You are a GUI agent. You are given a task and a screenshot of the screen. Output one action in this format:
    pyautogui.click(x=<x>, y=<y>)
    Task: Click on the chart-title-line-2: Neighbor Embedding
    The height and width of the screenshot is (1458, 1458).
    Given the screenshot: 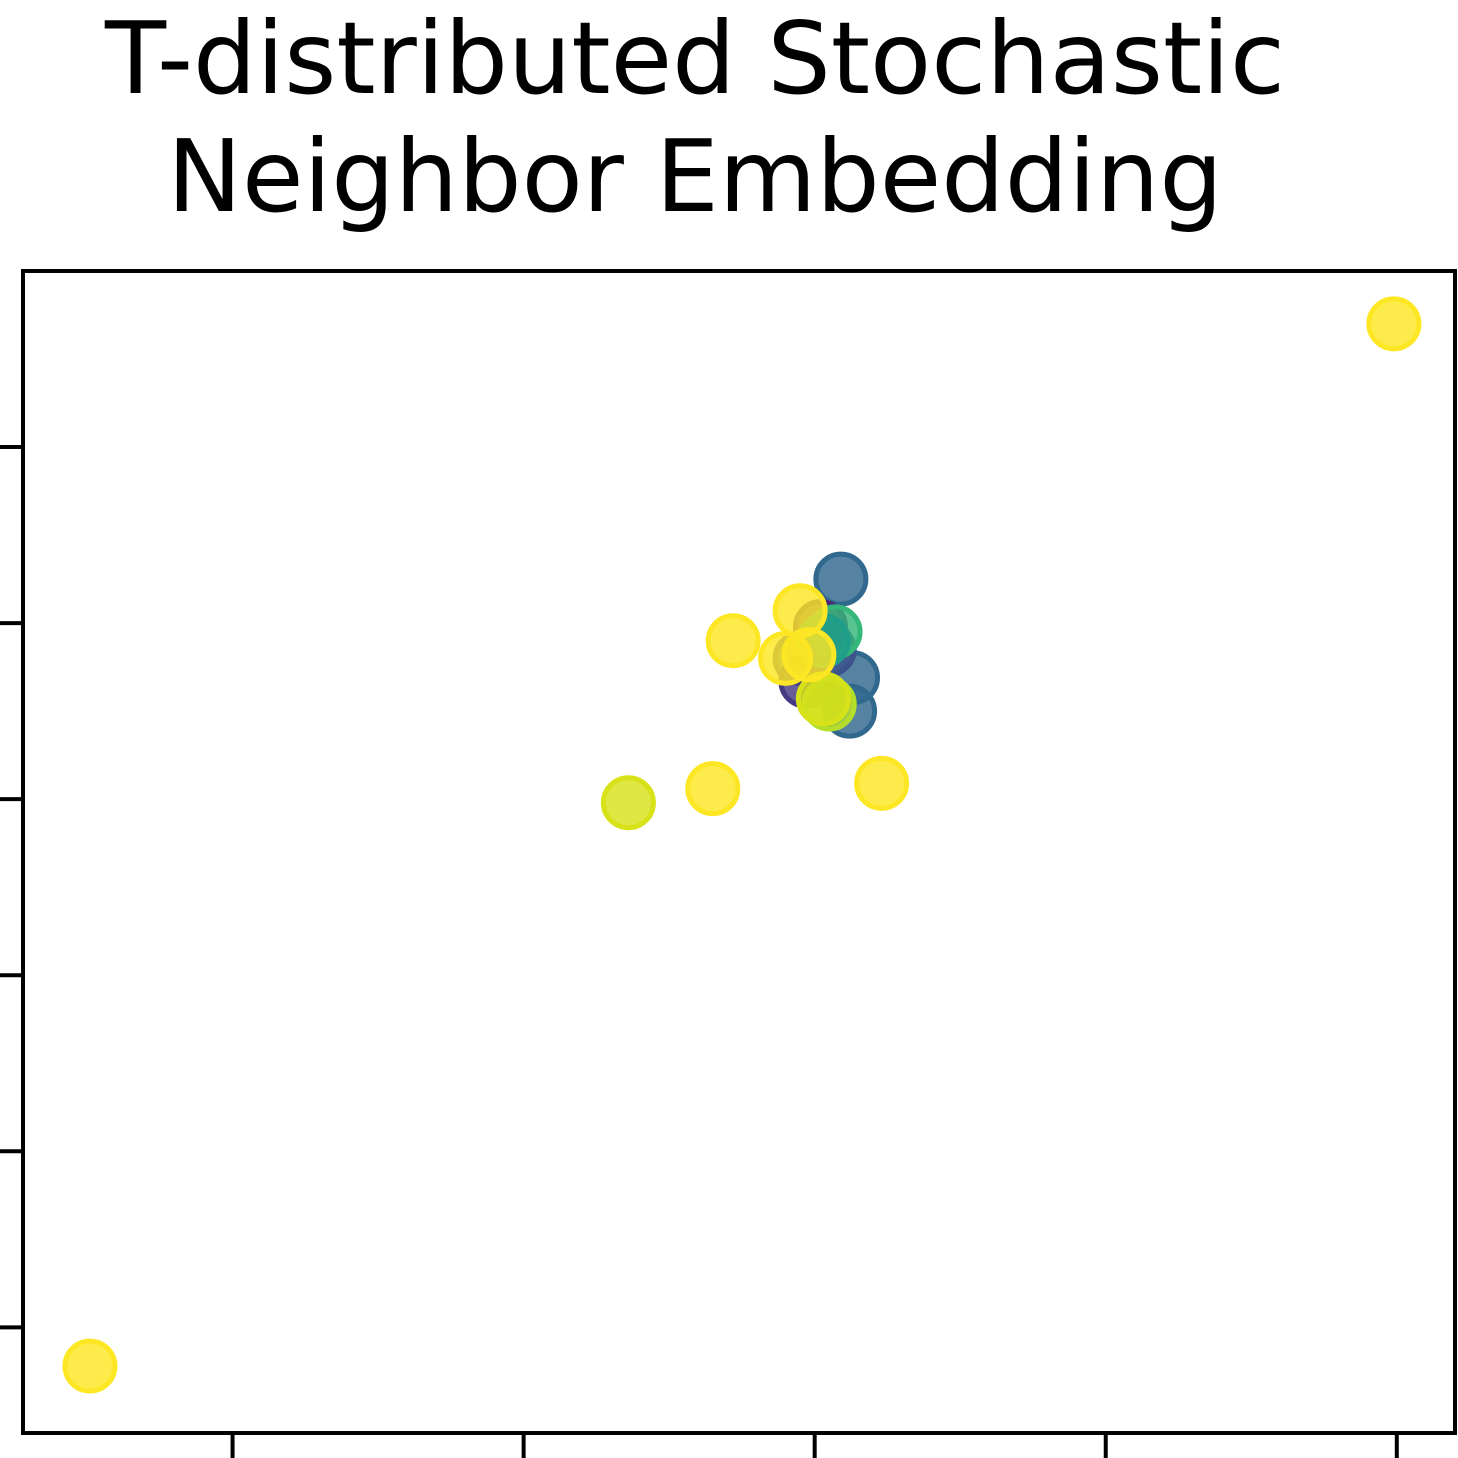 What is the action you would take?
    pyautogui.click(x=695, y=176)
    